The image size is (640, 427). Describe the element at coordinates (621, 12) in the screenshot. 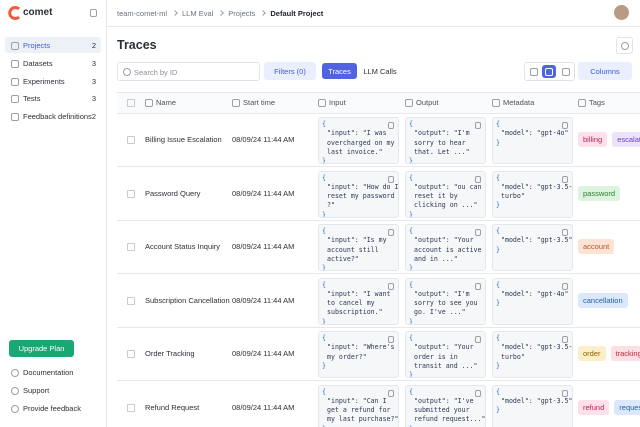

I see `avatar` at that location.